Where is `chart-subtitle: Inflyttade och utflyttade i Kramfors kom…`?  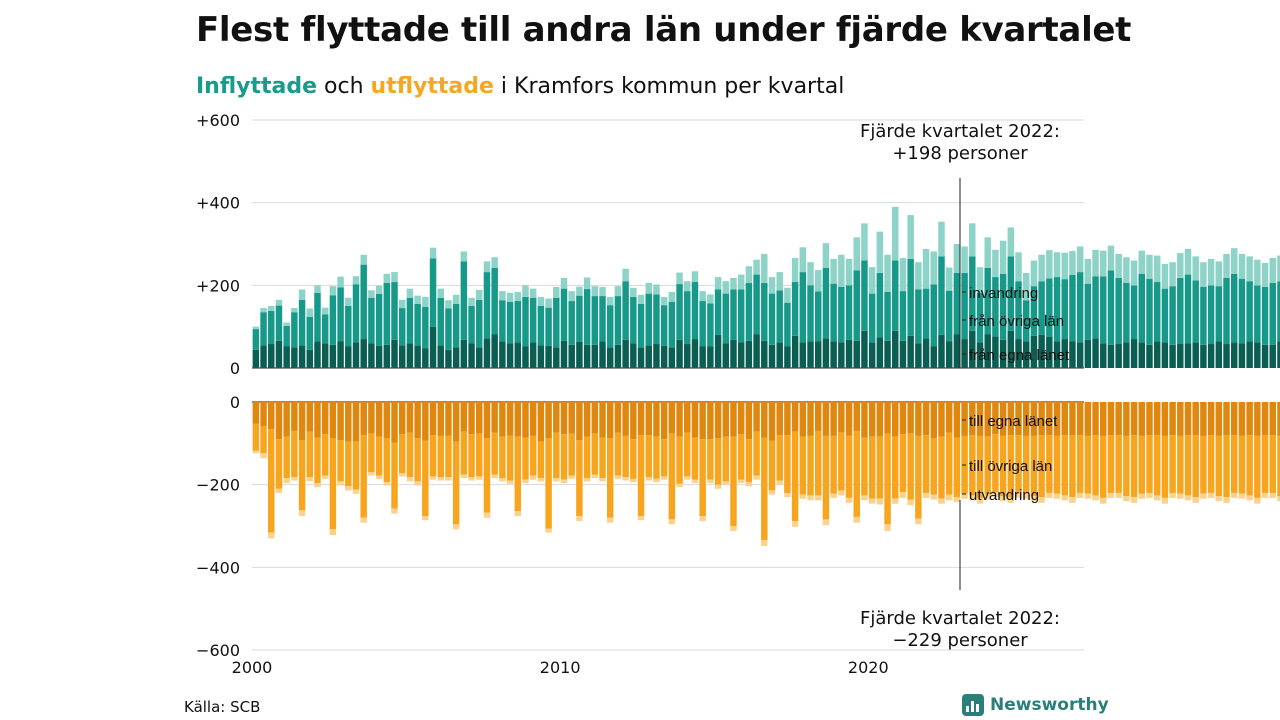
chart-subtitle: Inflyttade och utflyttade i Kramfors kom… is located at coordinates (520, 86).